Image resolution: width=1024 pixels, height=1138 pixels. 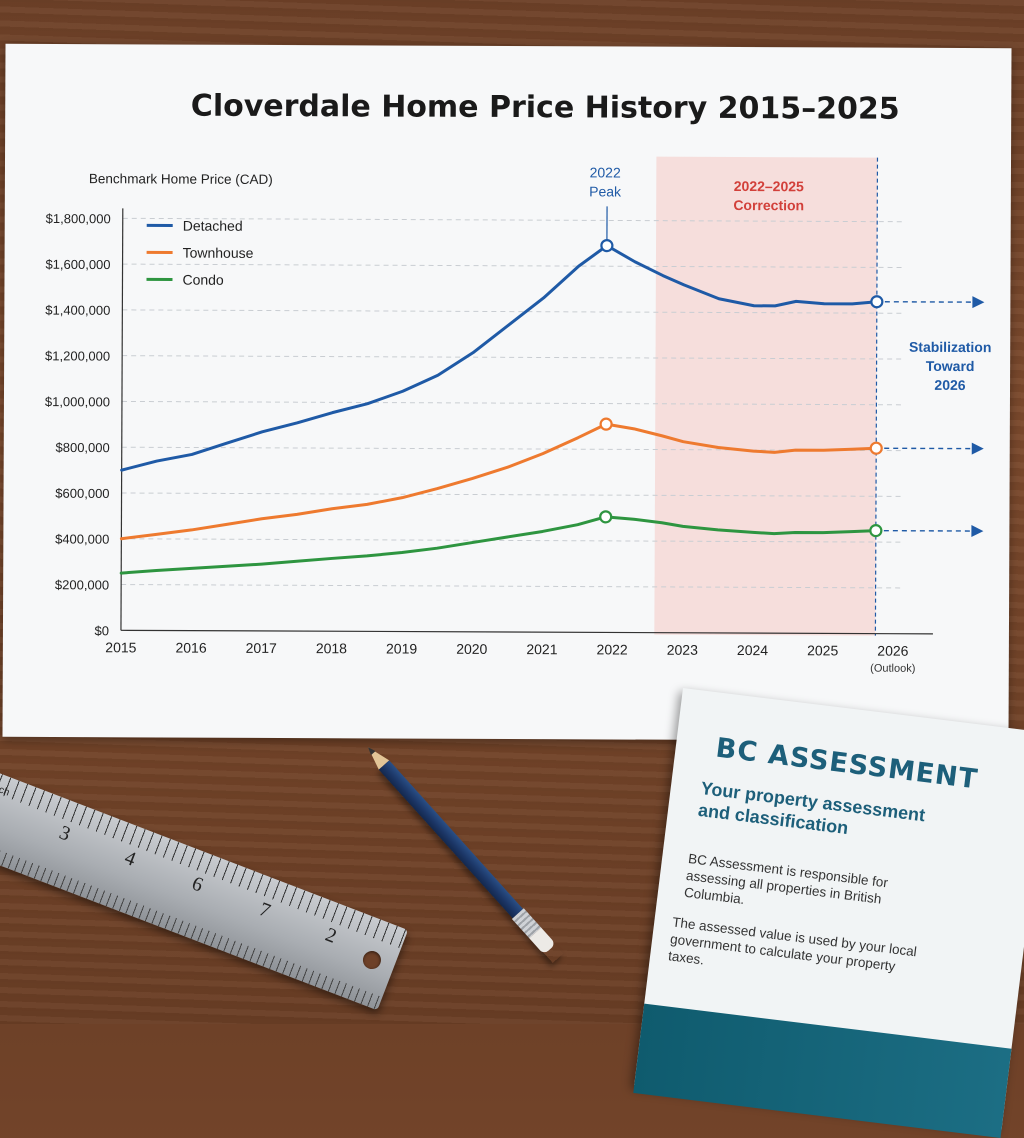 What do you see at coordinates (541, 649) in the screenshot?
I see `x-tick-label: 2021` at bounding box center [541, 649].